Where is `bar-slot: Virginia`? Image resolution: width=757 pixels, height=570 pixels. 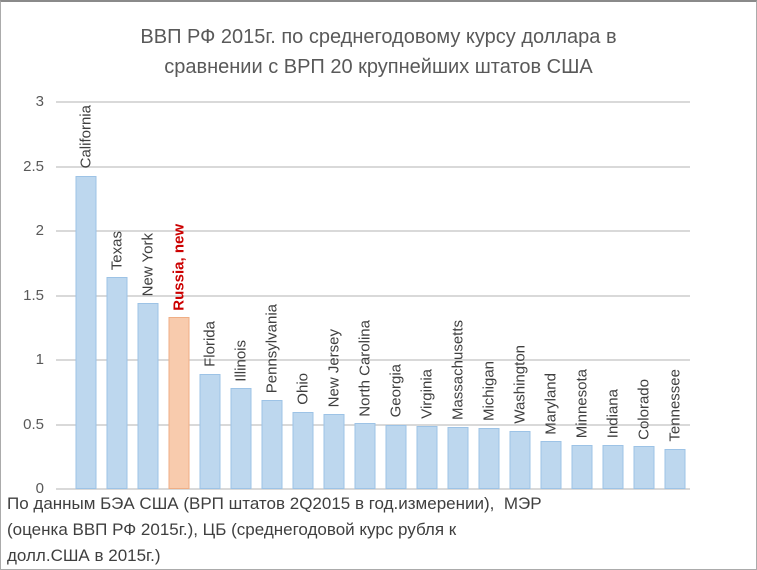 bar-slot: Virginia is located at coordinates (426, 295).